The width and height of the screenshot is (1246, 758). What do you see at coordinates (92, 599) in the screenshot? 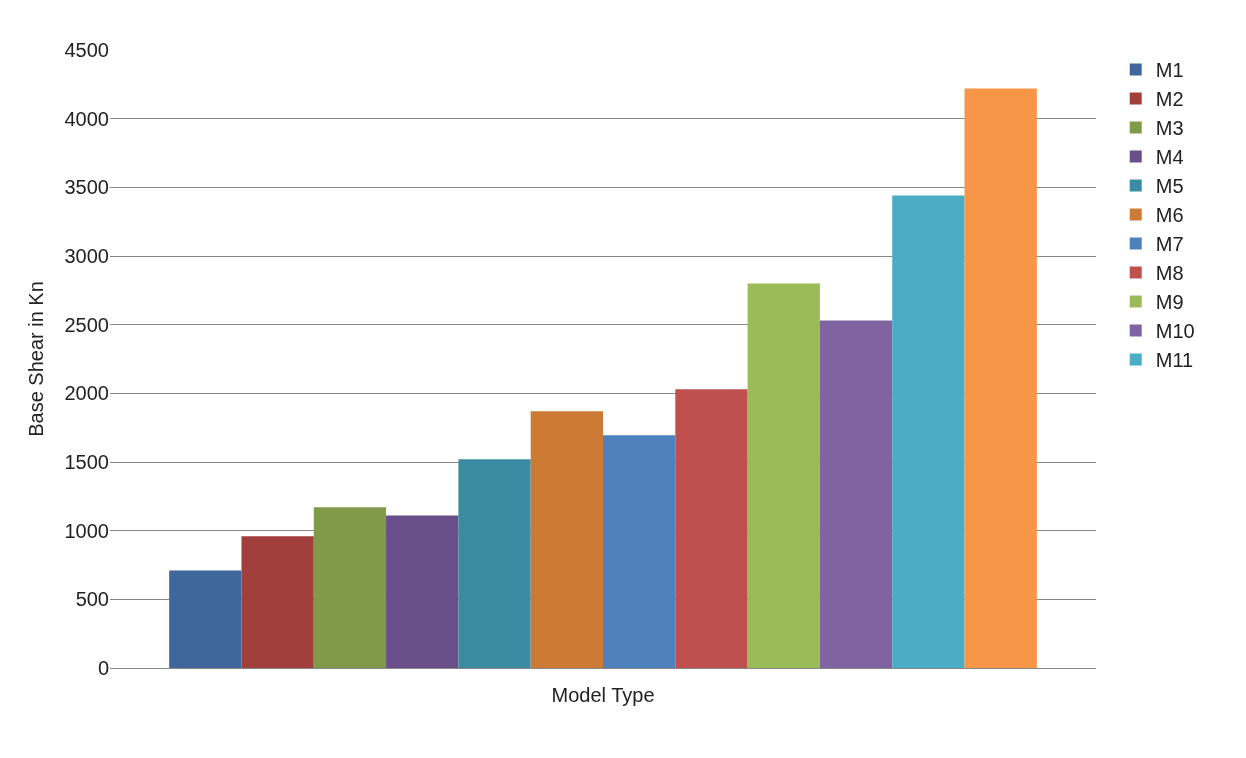
I see `y-tick-label: 500` at bounding box center [92, 599].